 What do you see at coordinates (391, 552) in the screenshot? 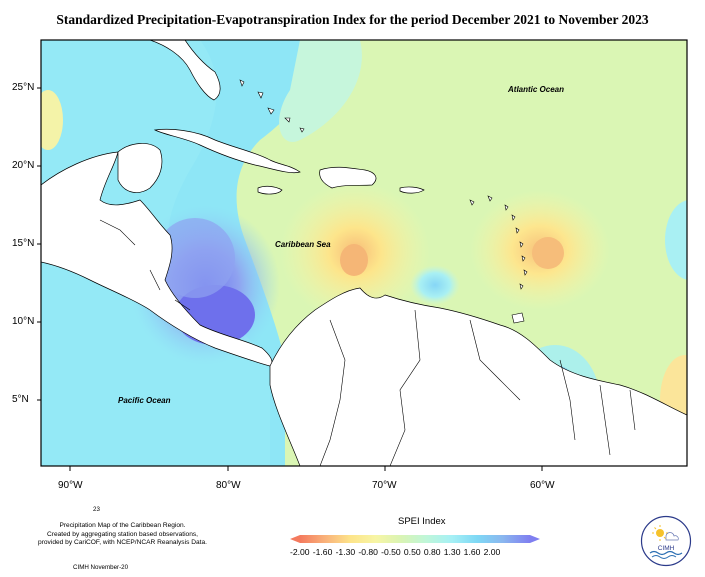
I see `legend-tick: -0.50` at bounding box center [391, 552].